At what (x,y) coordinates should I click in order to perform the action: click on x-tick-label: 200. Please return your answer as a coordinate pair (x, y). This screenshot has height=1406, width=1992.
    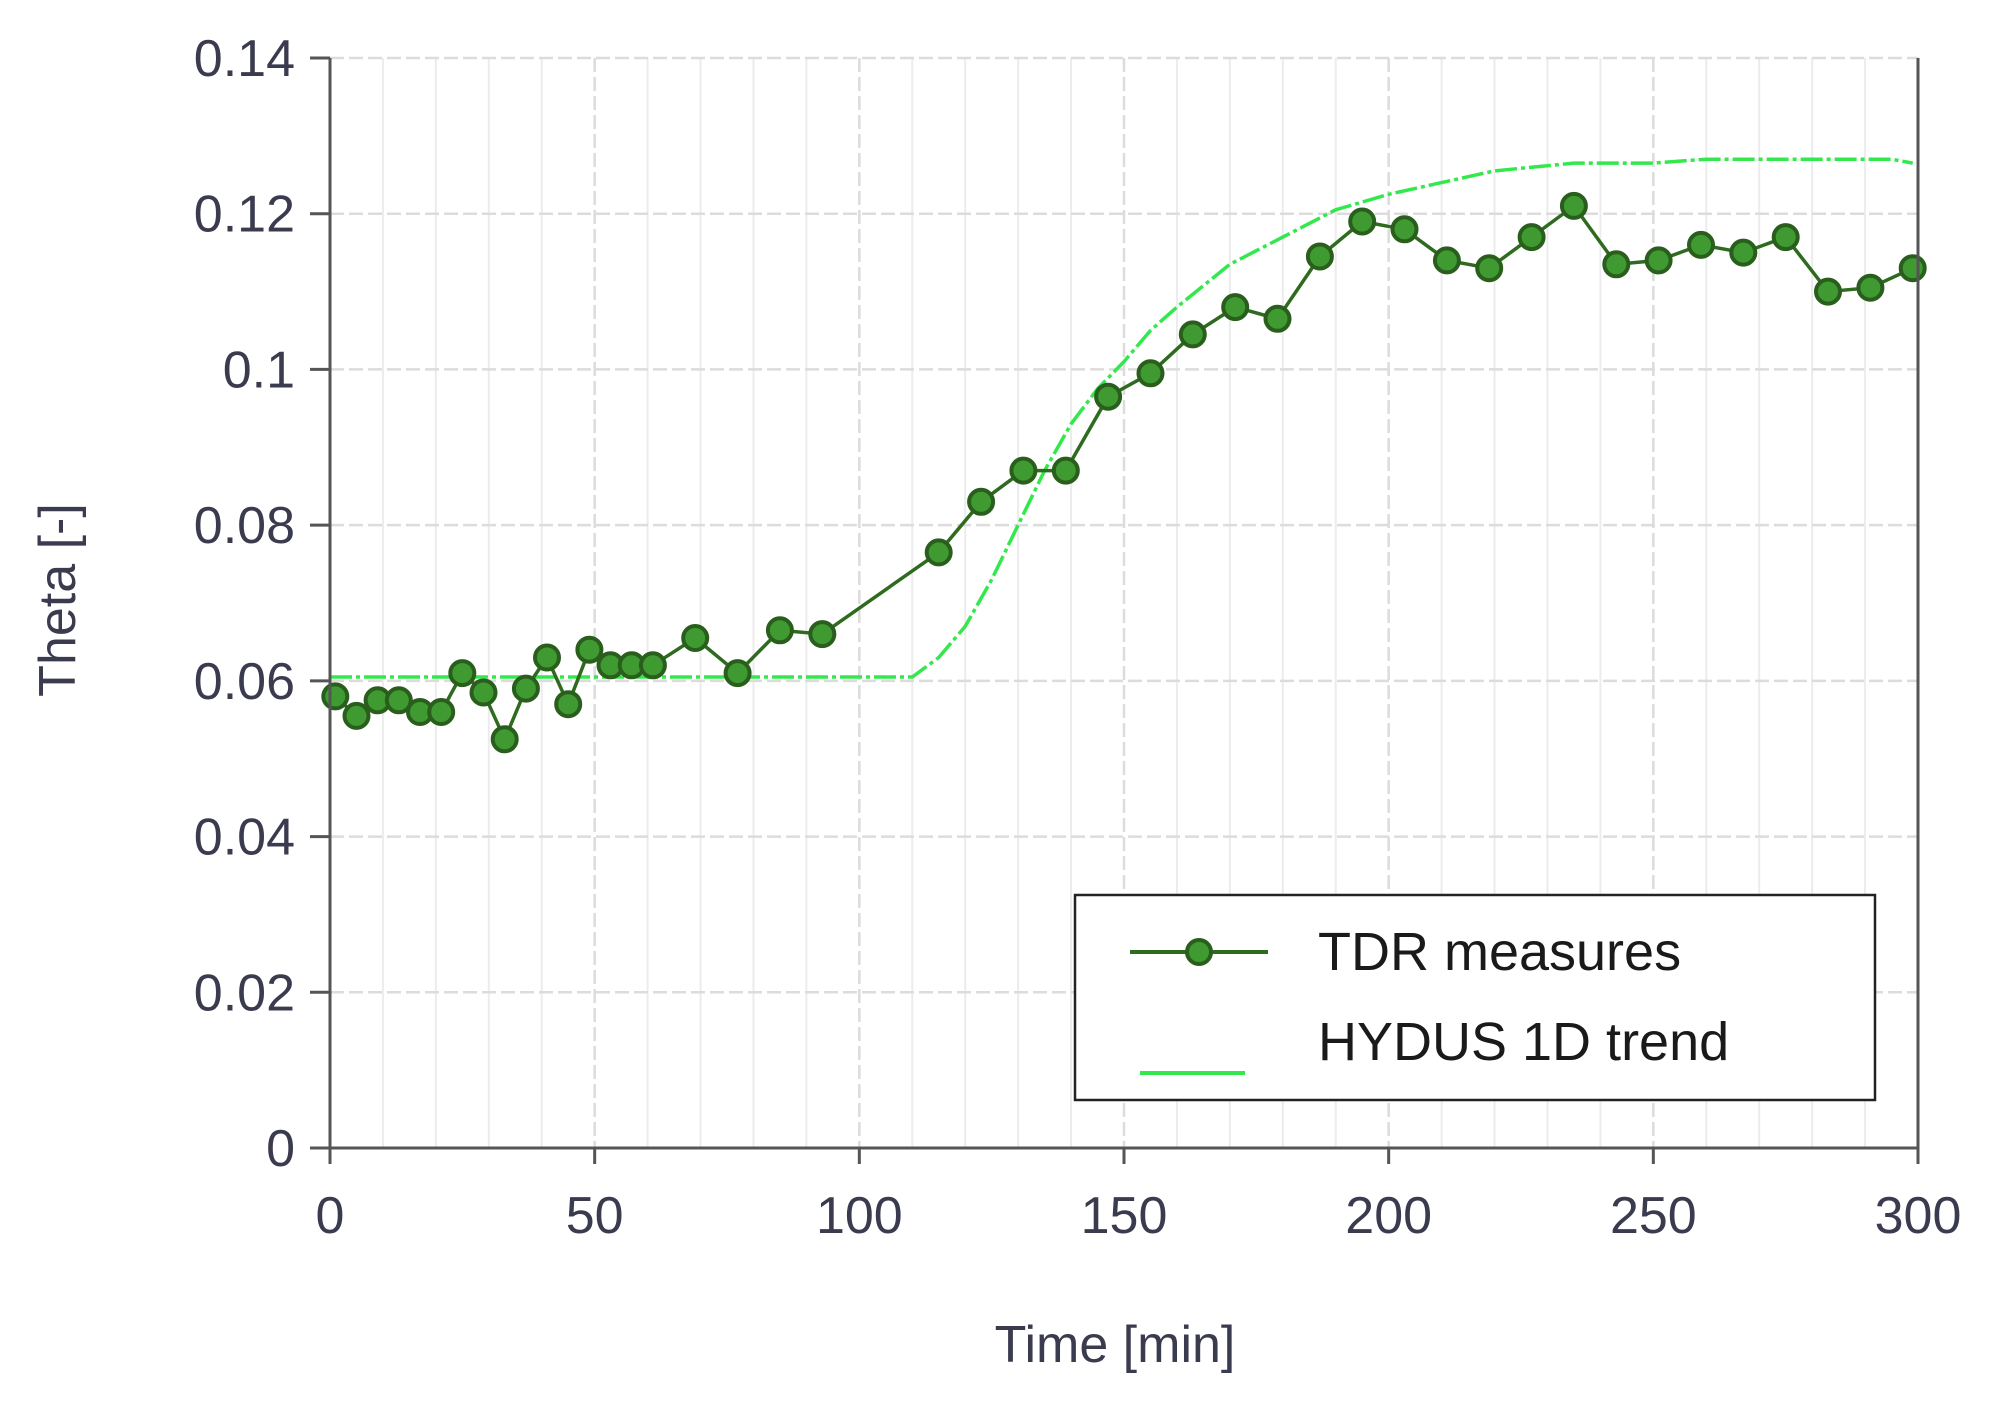
    Looking at the image, I should click on (1388, 1216).